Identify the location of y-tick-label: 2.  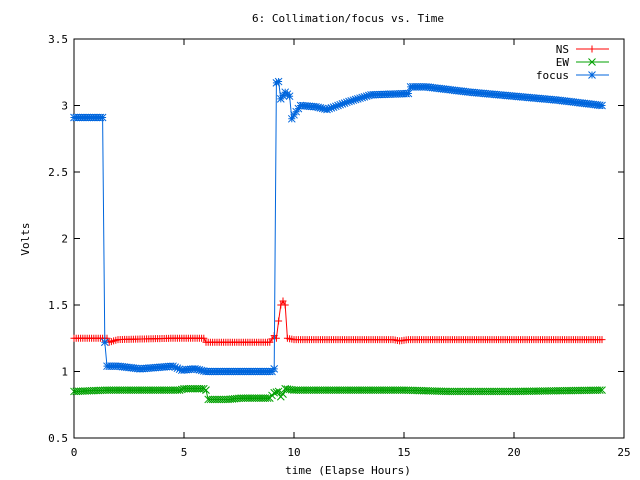
(64, 239).